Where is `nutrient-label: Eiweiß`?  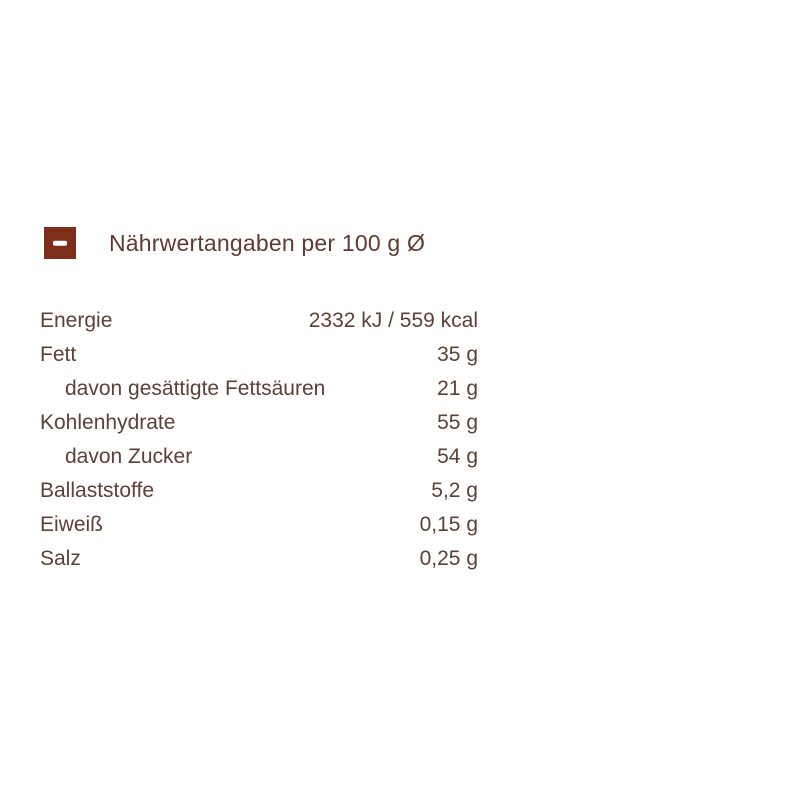 nutrient-label: Eiweiß is located at coordinates (72, 524).